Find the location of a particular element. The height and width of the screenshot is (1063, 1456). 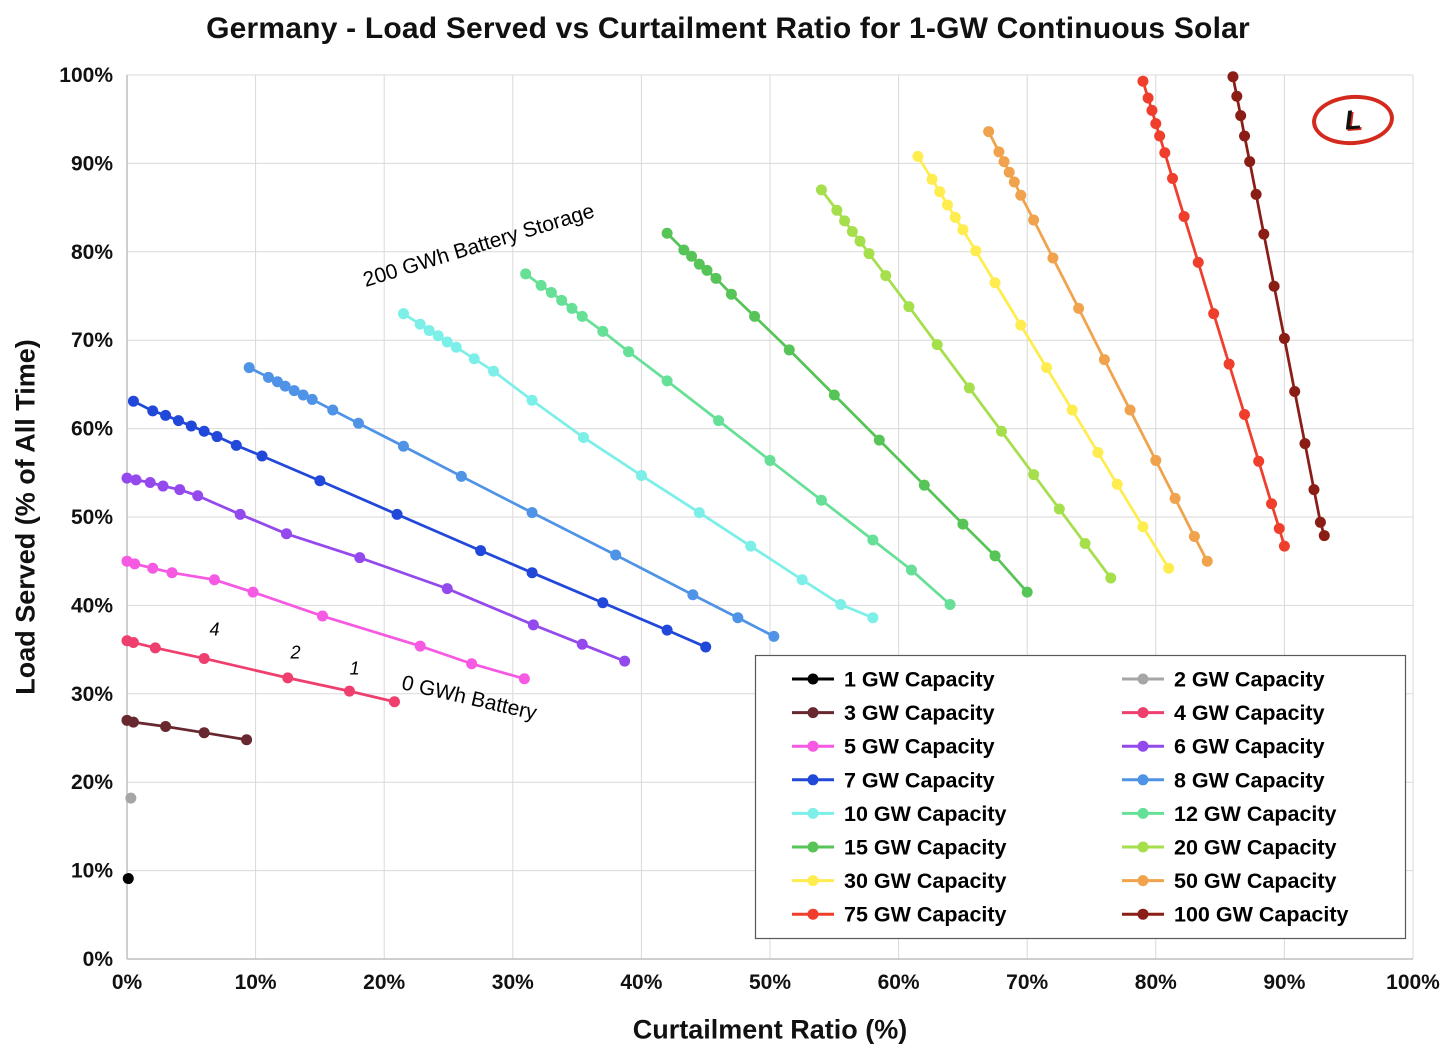

y-tick-label: 10% is located at coordinates (92, 871).